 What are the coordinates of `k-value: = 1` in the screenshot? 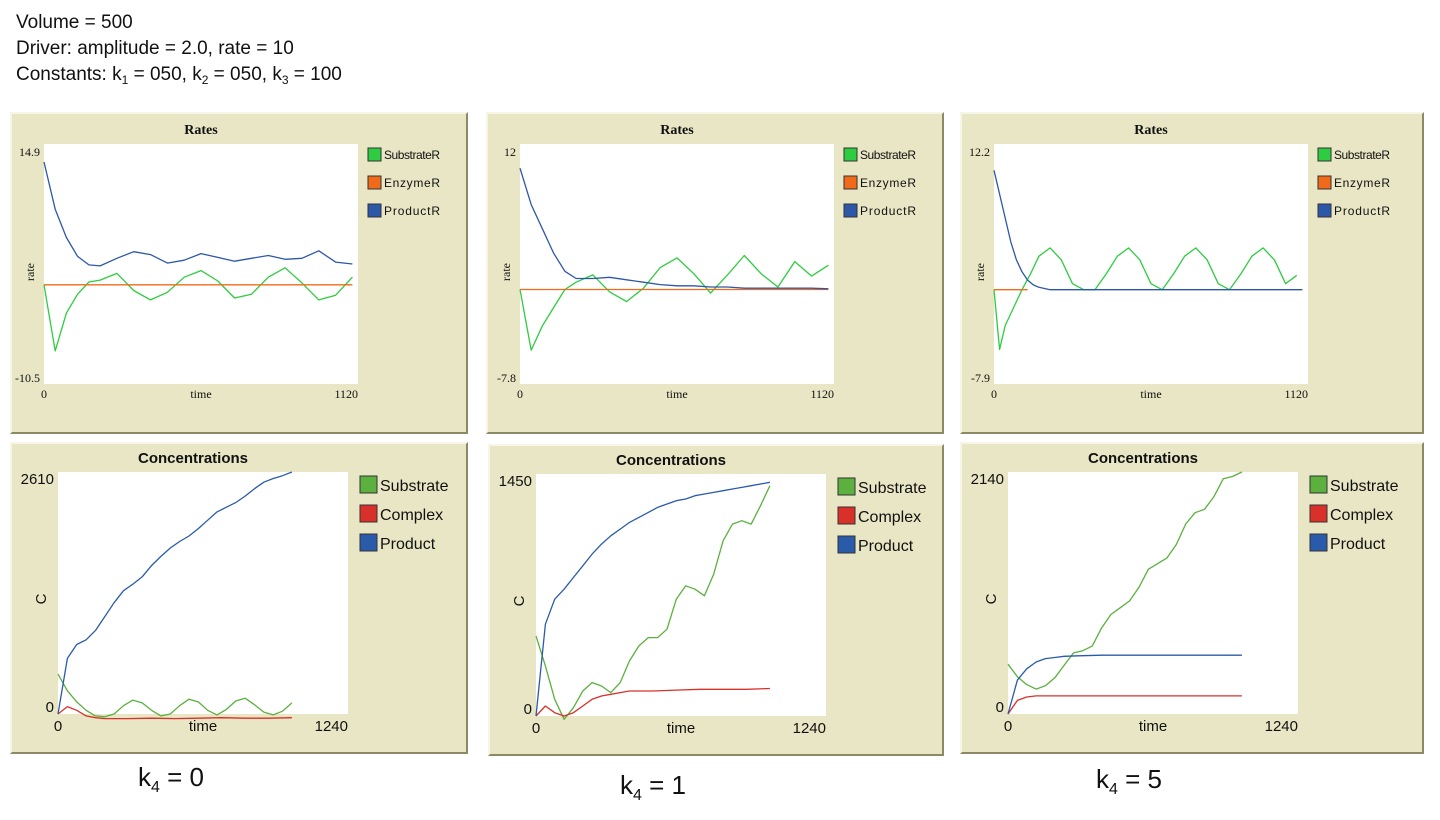 It's located at (663, 785).